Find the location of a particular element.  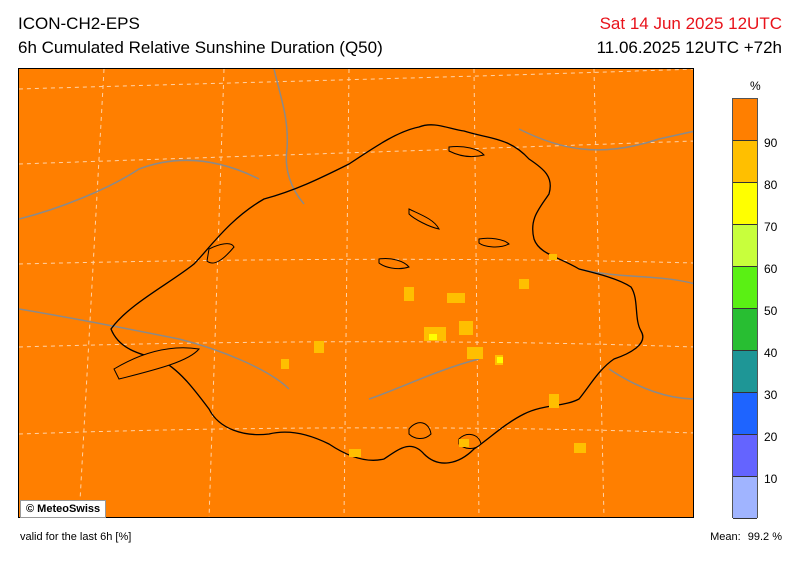

run-time: 11.06.2025 12UTC +72h is located at coordinates (689, 47).